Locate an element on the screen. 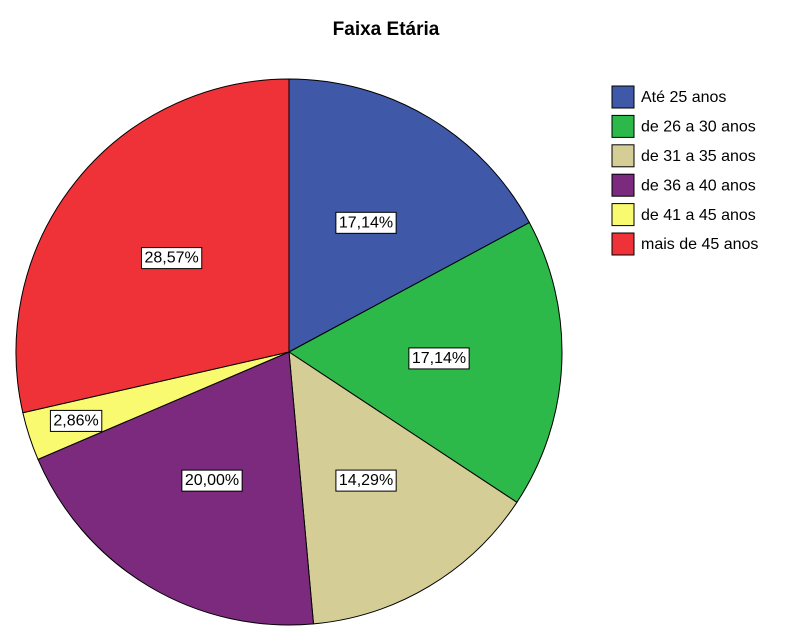  legend-label: mais de 45 anos is located at coordinates (699, 244).